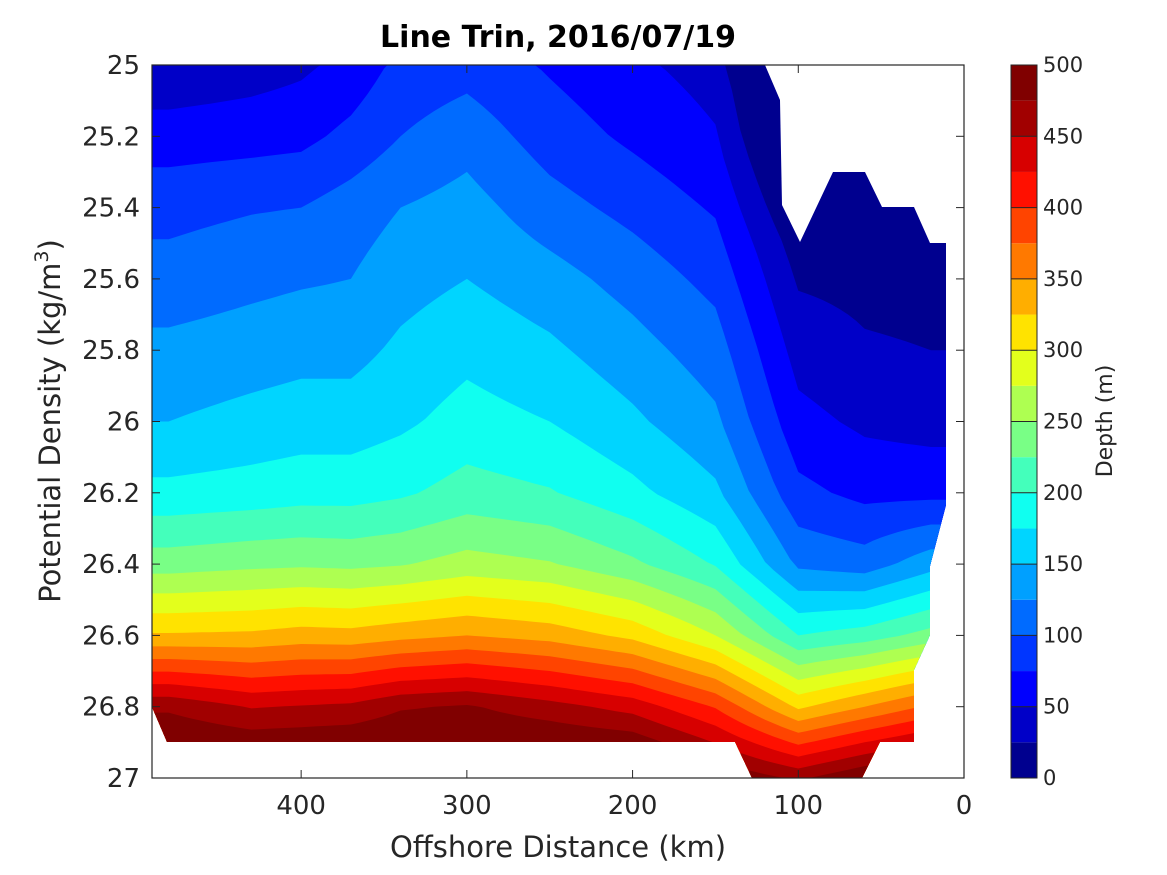 This screenshot has height=875, width=1167. What do you see at coordinates (1056, 707) in the screenshot?
I see `colorbar-tick-label: 50` at bounding box center [1056, 707].